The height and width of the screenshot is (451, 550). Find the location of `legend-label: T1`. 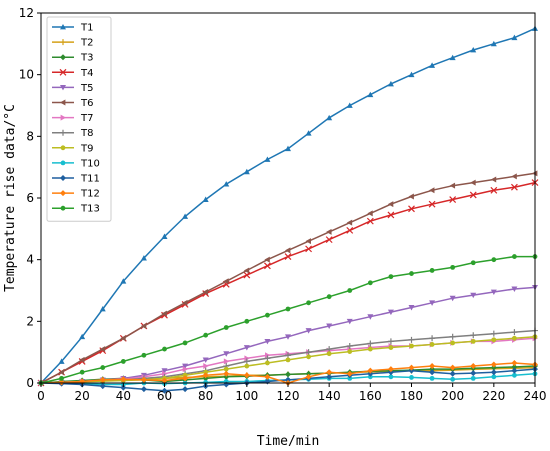

legend-label: T1 is located at coordinates (86, 28).